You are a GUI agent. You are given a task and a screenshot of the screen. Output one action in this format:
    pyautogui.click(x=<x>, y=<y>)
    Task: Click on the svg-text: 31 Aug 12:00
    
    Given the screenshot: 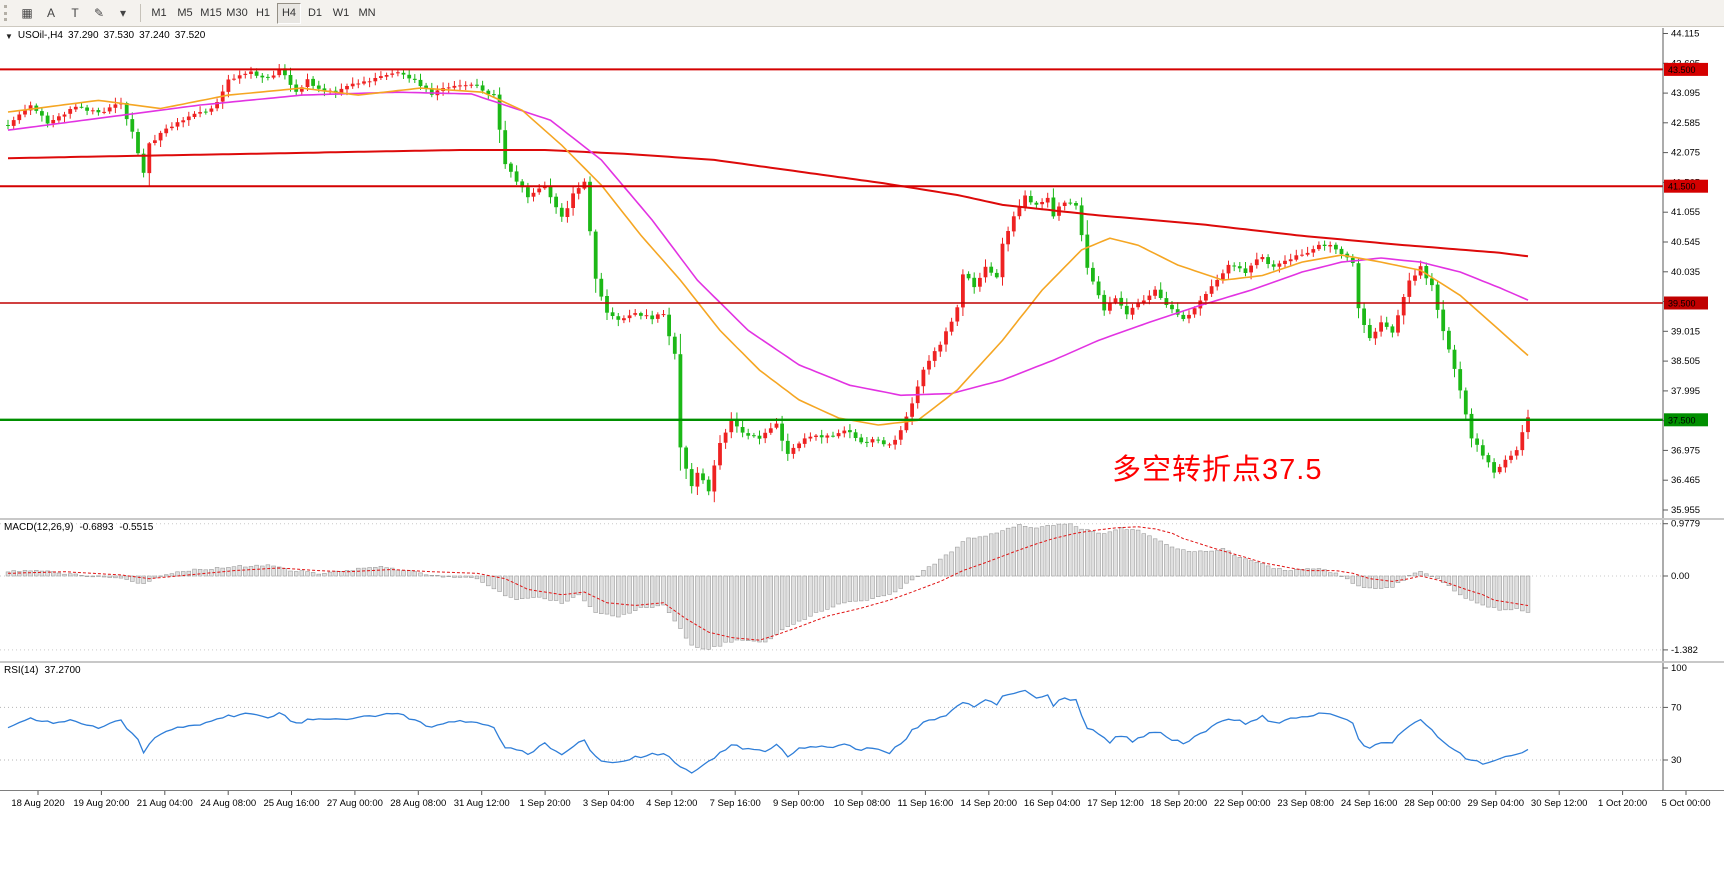 What is the action you would take?
    pyautogui.click(x=482, y=803)
    